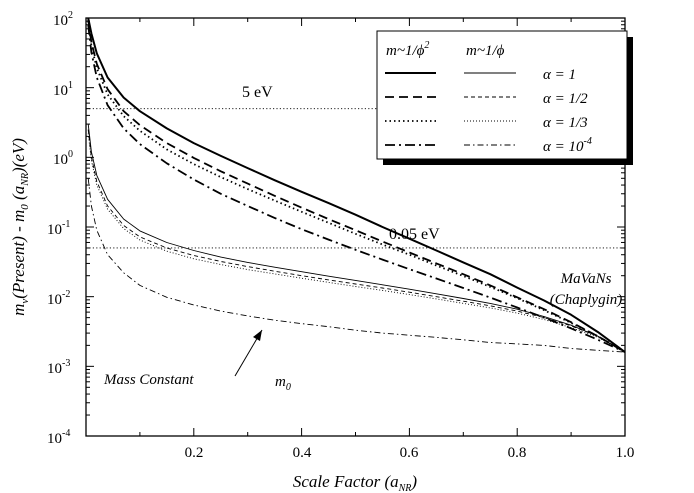  What do you see at coordinates (194, 453) in the screenshot?
I see `x-tick-label: 0.2` at bounding box center [194, 453].